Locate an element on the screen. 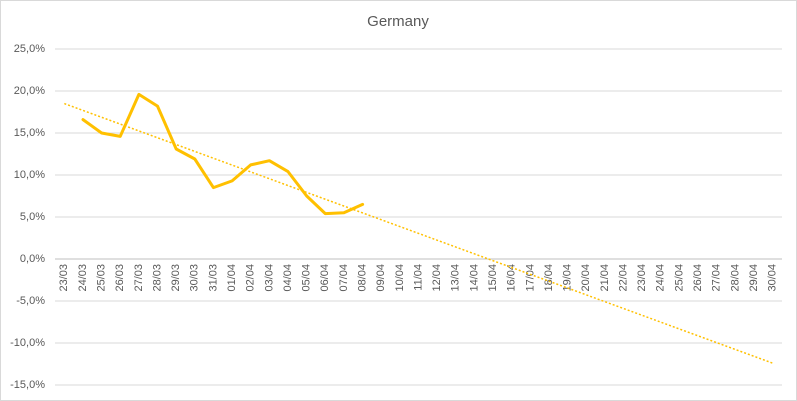 This screenshot has width=797, height=401. y-tick-label: 25,0% is located at coordinates (29, 49).